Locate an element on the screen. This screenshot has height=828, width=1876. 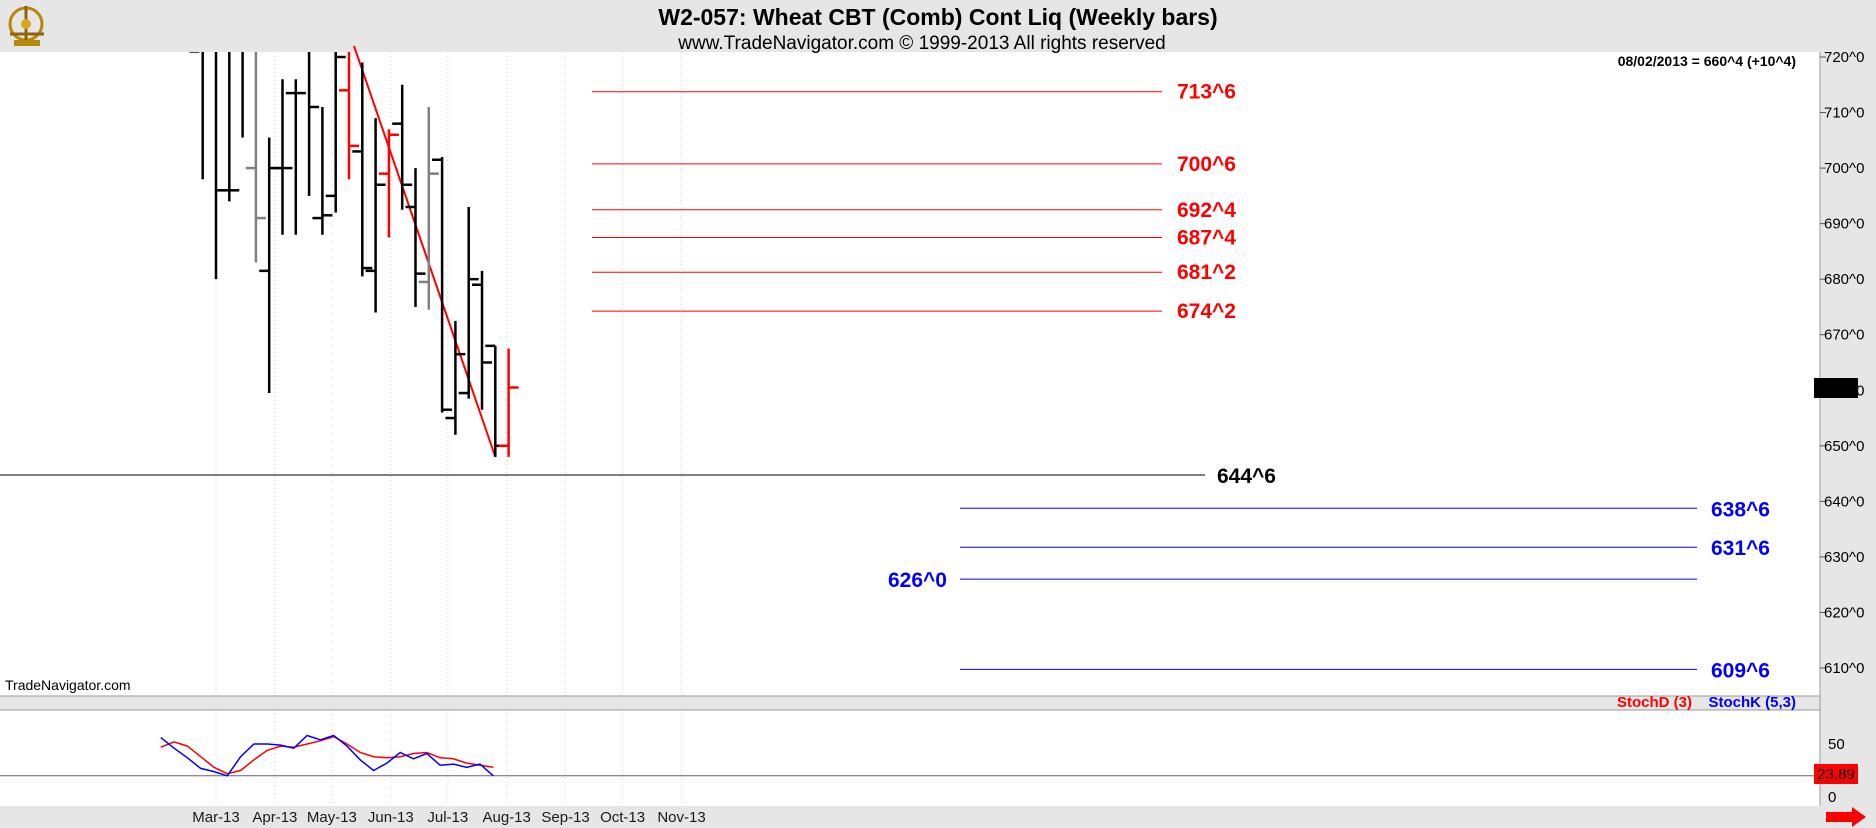
pivot-low-label: 644^6 is located at coordinates (1246, 476).